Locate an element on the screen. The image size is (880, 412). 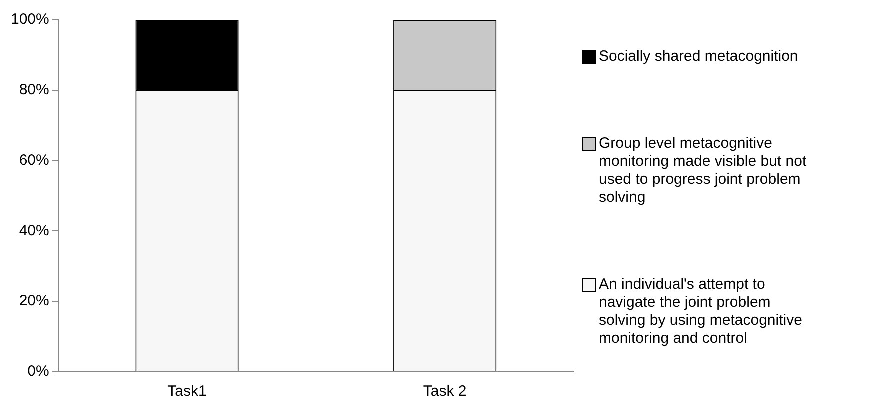
x-tick-label: Task1 is located at coordinates (187, 391).